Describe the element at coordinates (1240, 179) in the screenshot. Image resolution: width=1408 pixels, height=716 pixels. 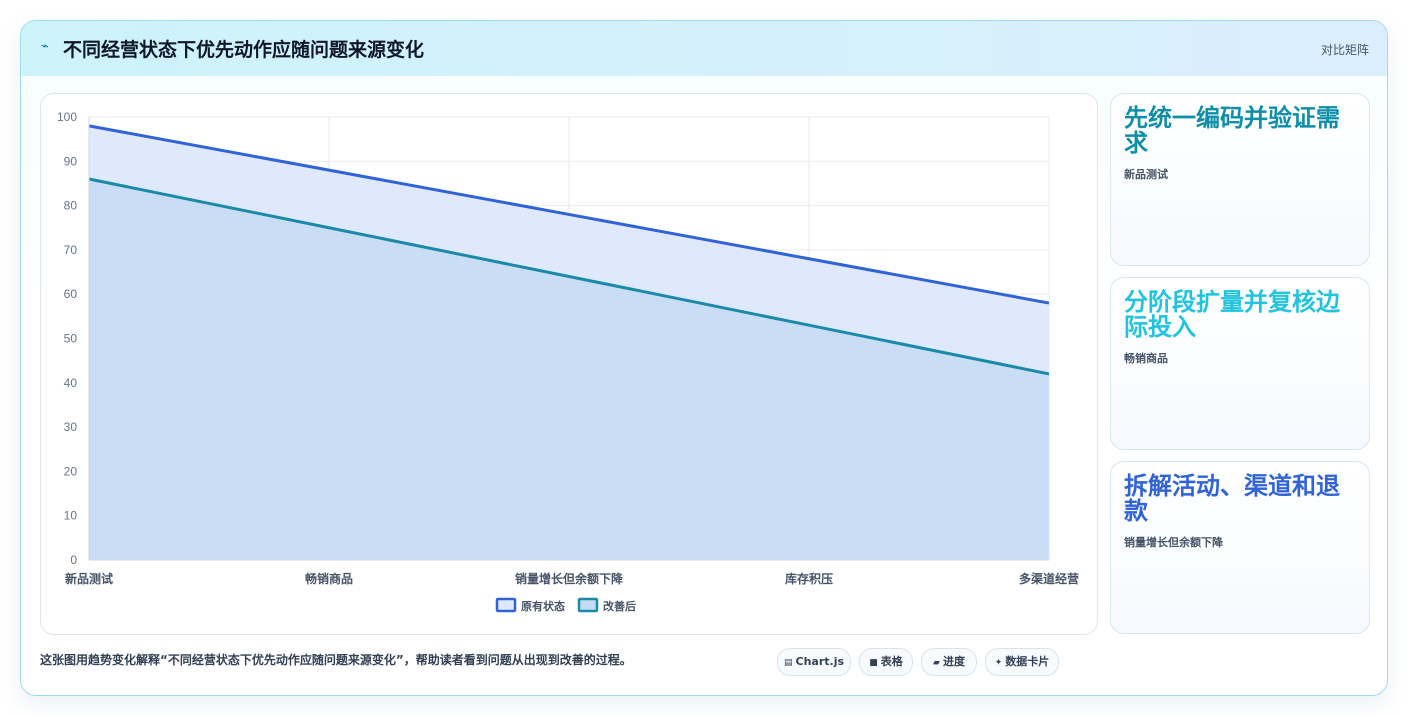
I see `insight-card-1: 先统一编码并验证需求 新品测试` at that location.